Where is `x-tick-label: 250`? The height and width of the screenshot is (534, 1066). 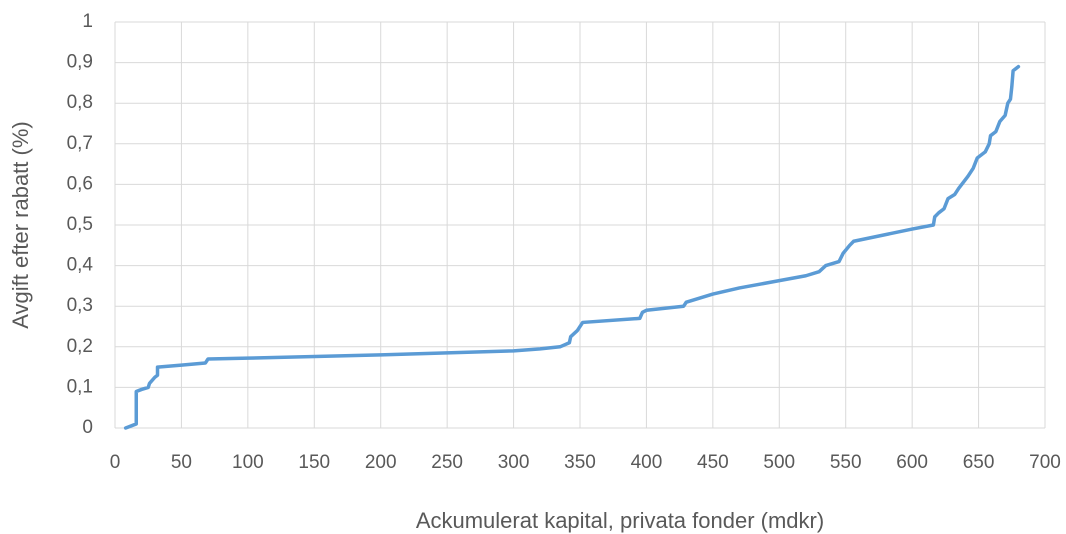
x-tick-label: 250 is located at coordinates (447, 462).